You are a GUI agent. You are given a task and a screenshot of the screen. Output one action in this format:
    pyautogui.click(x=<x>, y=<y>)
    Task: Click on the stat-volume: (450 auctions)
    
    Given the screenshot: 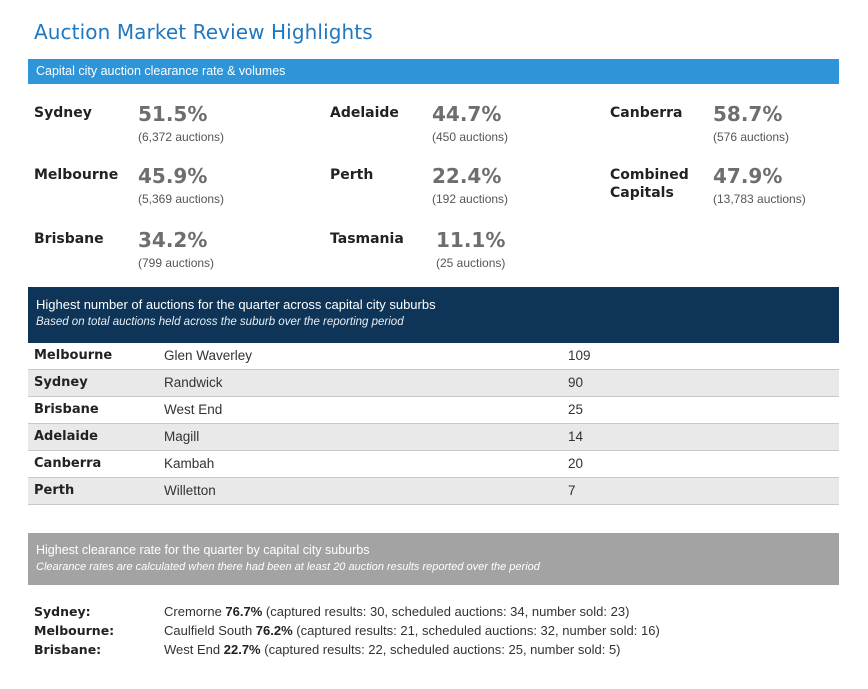 What is the action you would take?
    pyautogui.click(x=470, y=137)
    